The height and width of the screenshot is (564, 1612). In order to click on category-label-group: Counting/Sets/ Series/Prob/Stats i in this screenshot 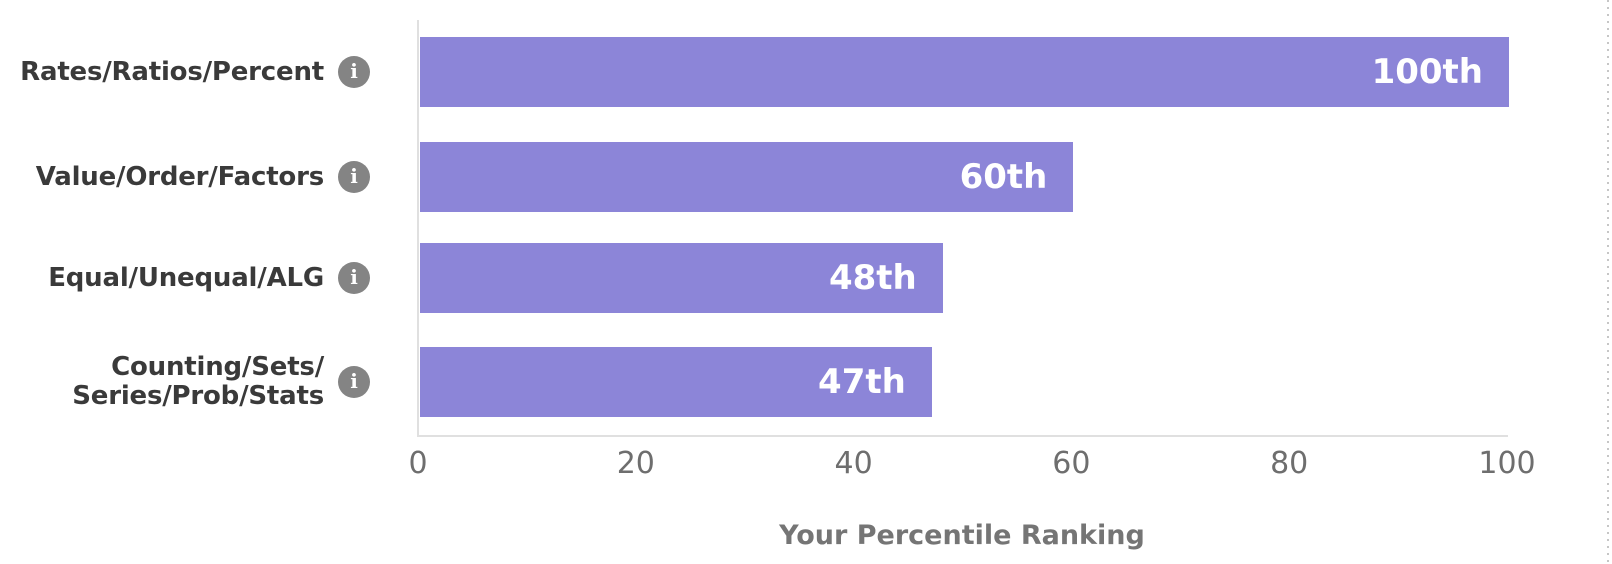, I will do `click(209, 382)`.